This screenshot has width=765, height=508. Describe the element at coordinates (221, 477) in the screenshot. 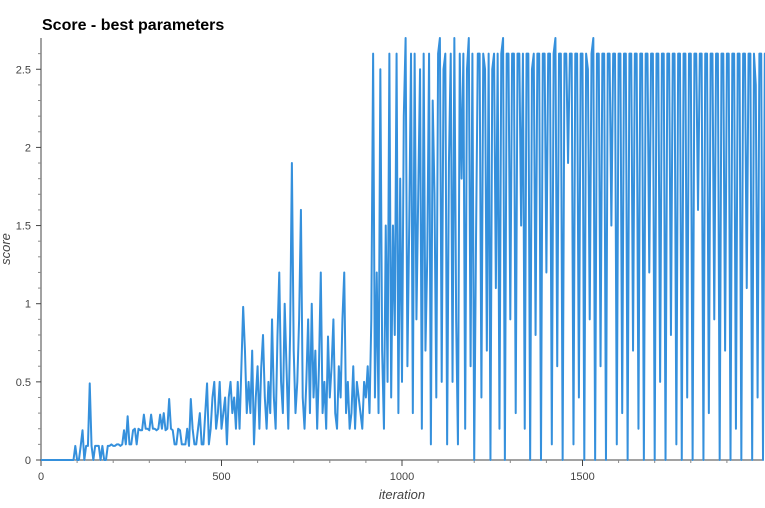

I see `x-tick-label: 500` at that location.